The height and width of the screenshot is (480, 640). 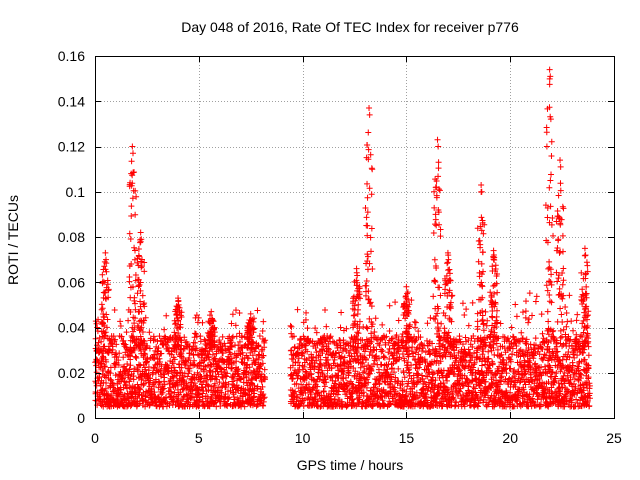 What do you see at coordinates (13, 240) in the screenshot?
I see `y-axis-title: ROTI / TECUs` at bounding box center [13, 240].